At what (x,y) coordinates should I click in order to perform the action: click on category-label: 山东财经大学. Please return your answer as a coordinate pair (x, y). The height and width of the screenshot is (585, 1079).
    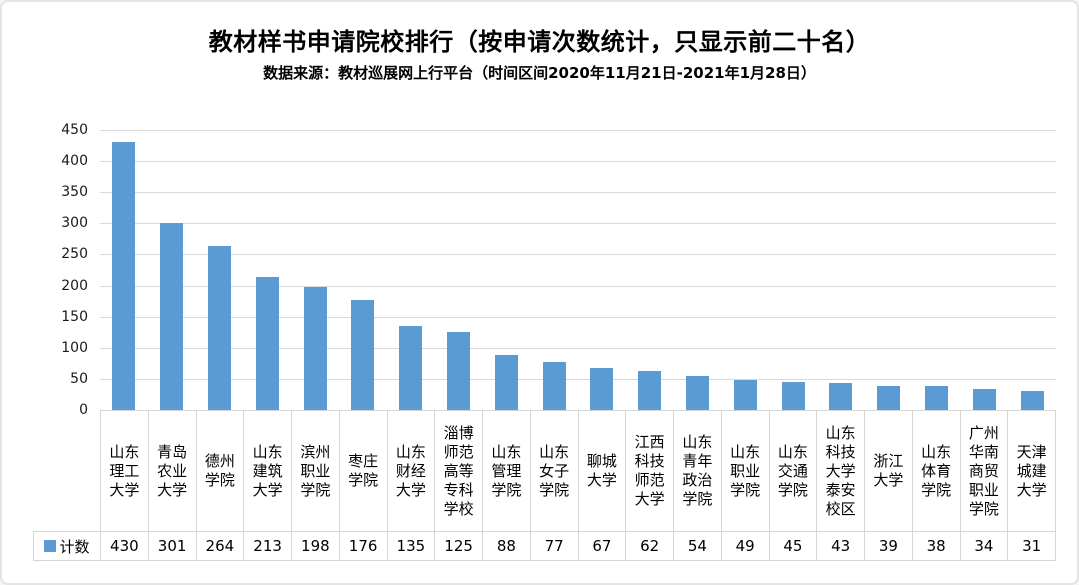
    Looking at the image, I should click on (410, 470).